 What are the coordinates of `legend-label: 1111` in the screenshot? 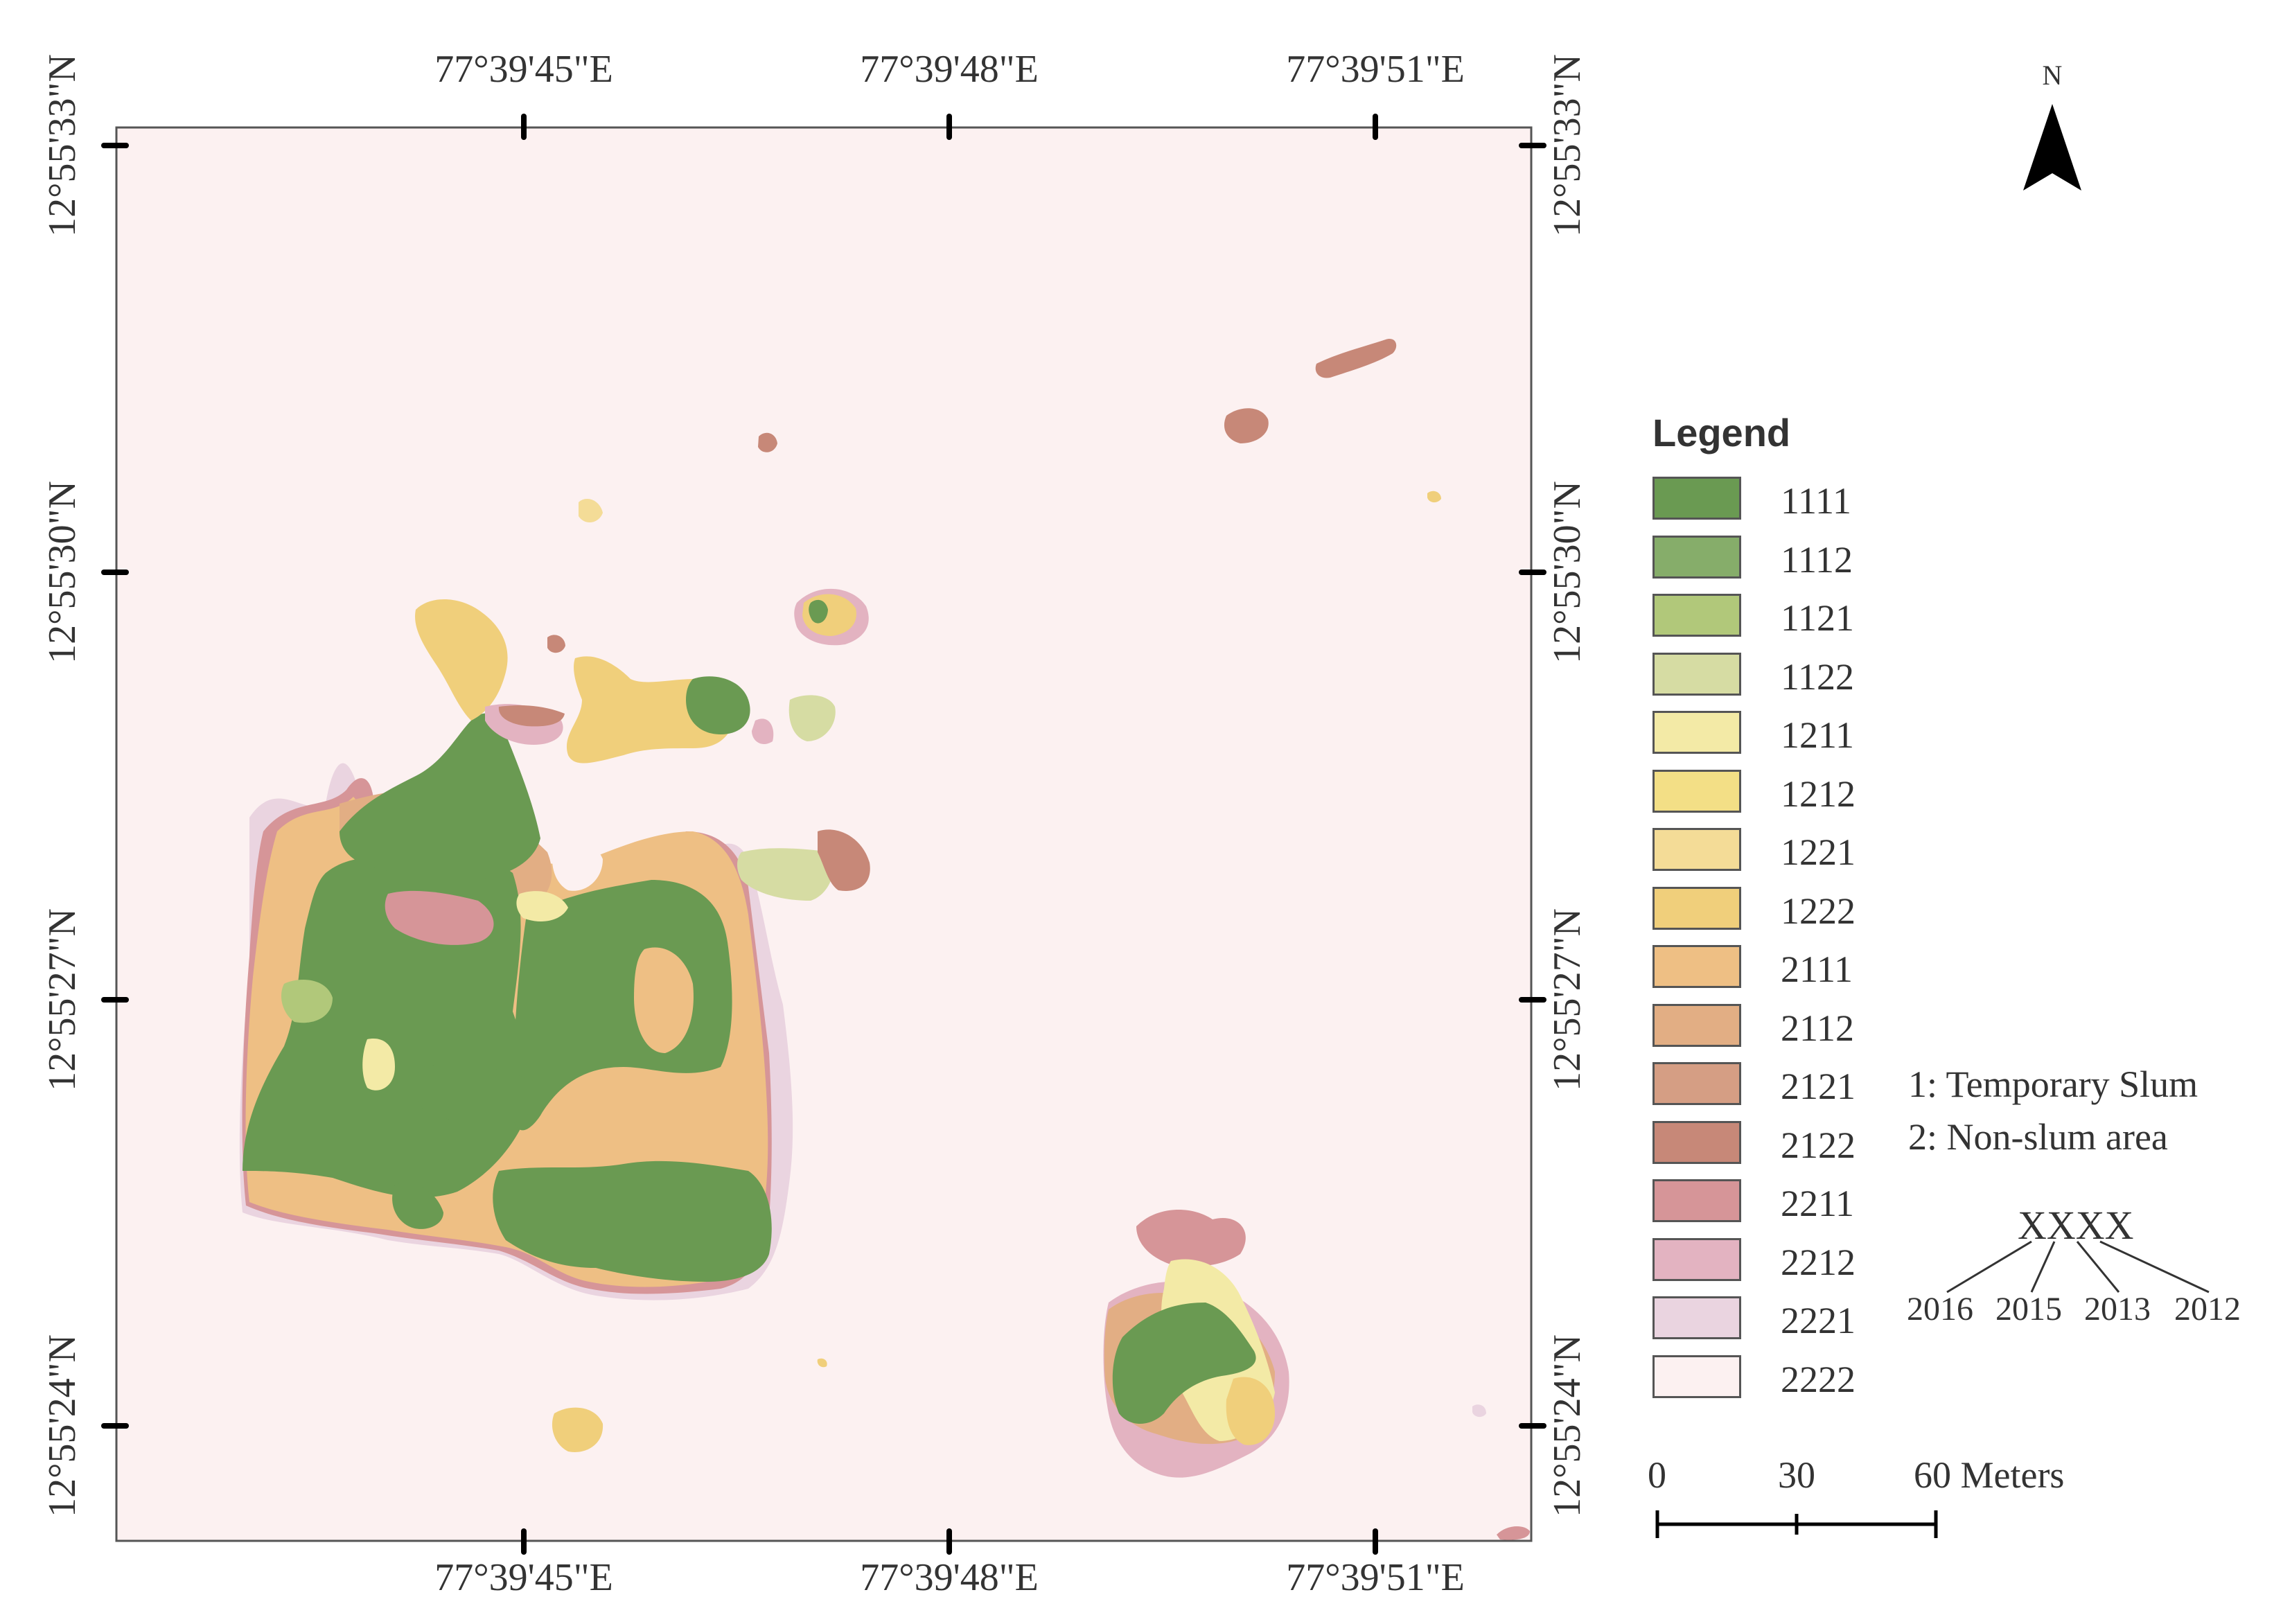 It's located at (1816, 501).